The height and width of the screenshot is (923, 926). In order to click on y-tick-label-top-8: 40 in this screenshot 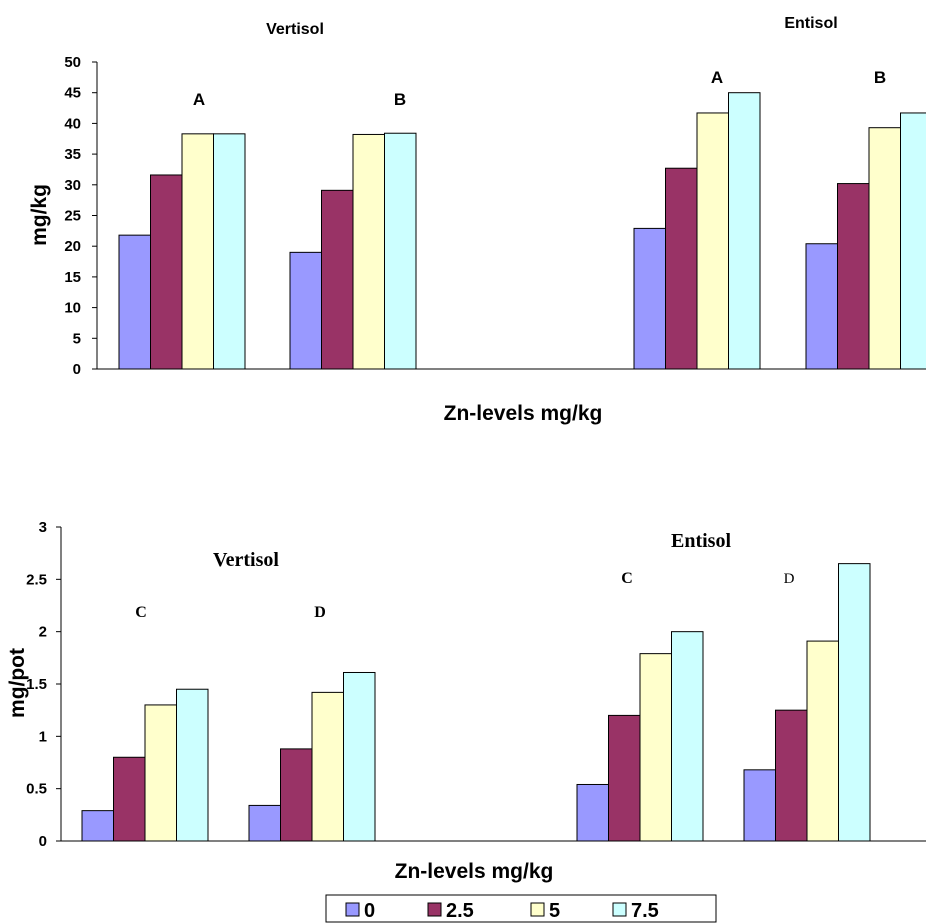, I will do `click(72, 123)`.